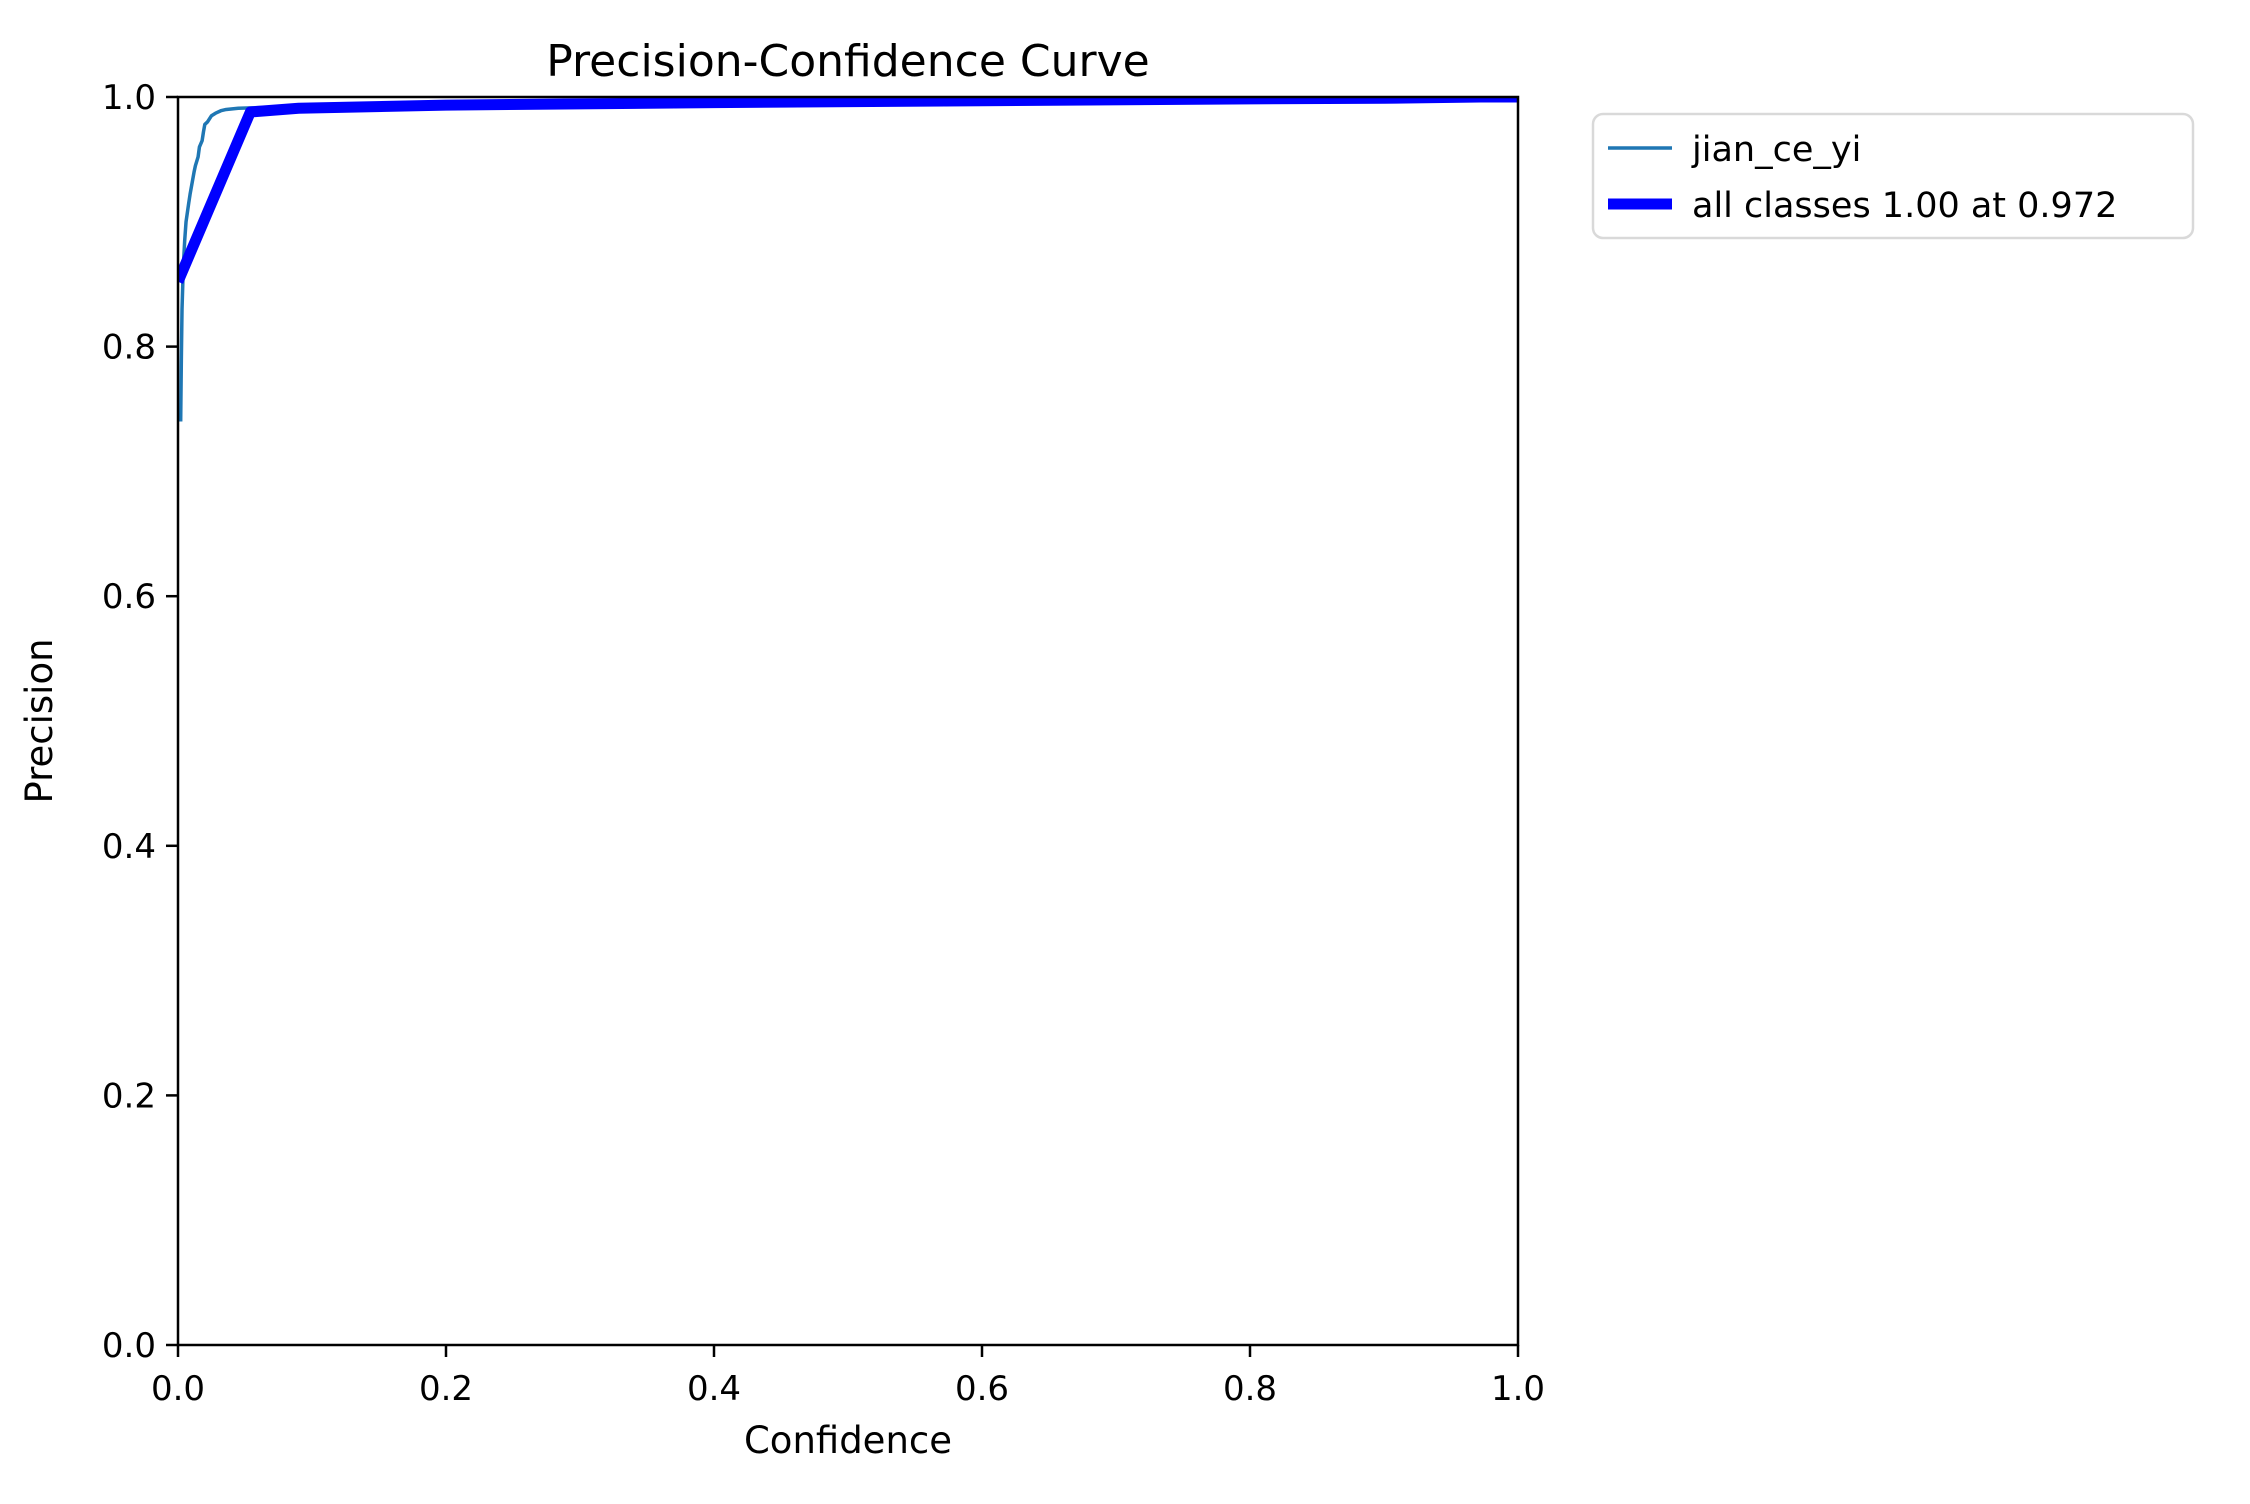 The width and height of the screenshot is (2250, 1504). I want to click on x-axis-ticks: 0.0 0.2 0.4 0.6 0.8 1.0, so click(848, 1377).